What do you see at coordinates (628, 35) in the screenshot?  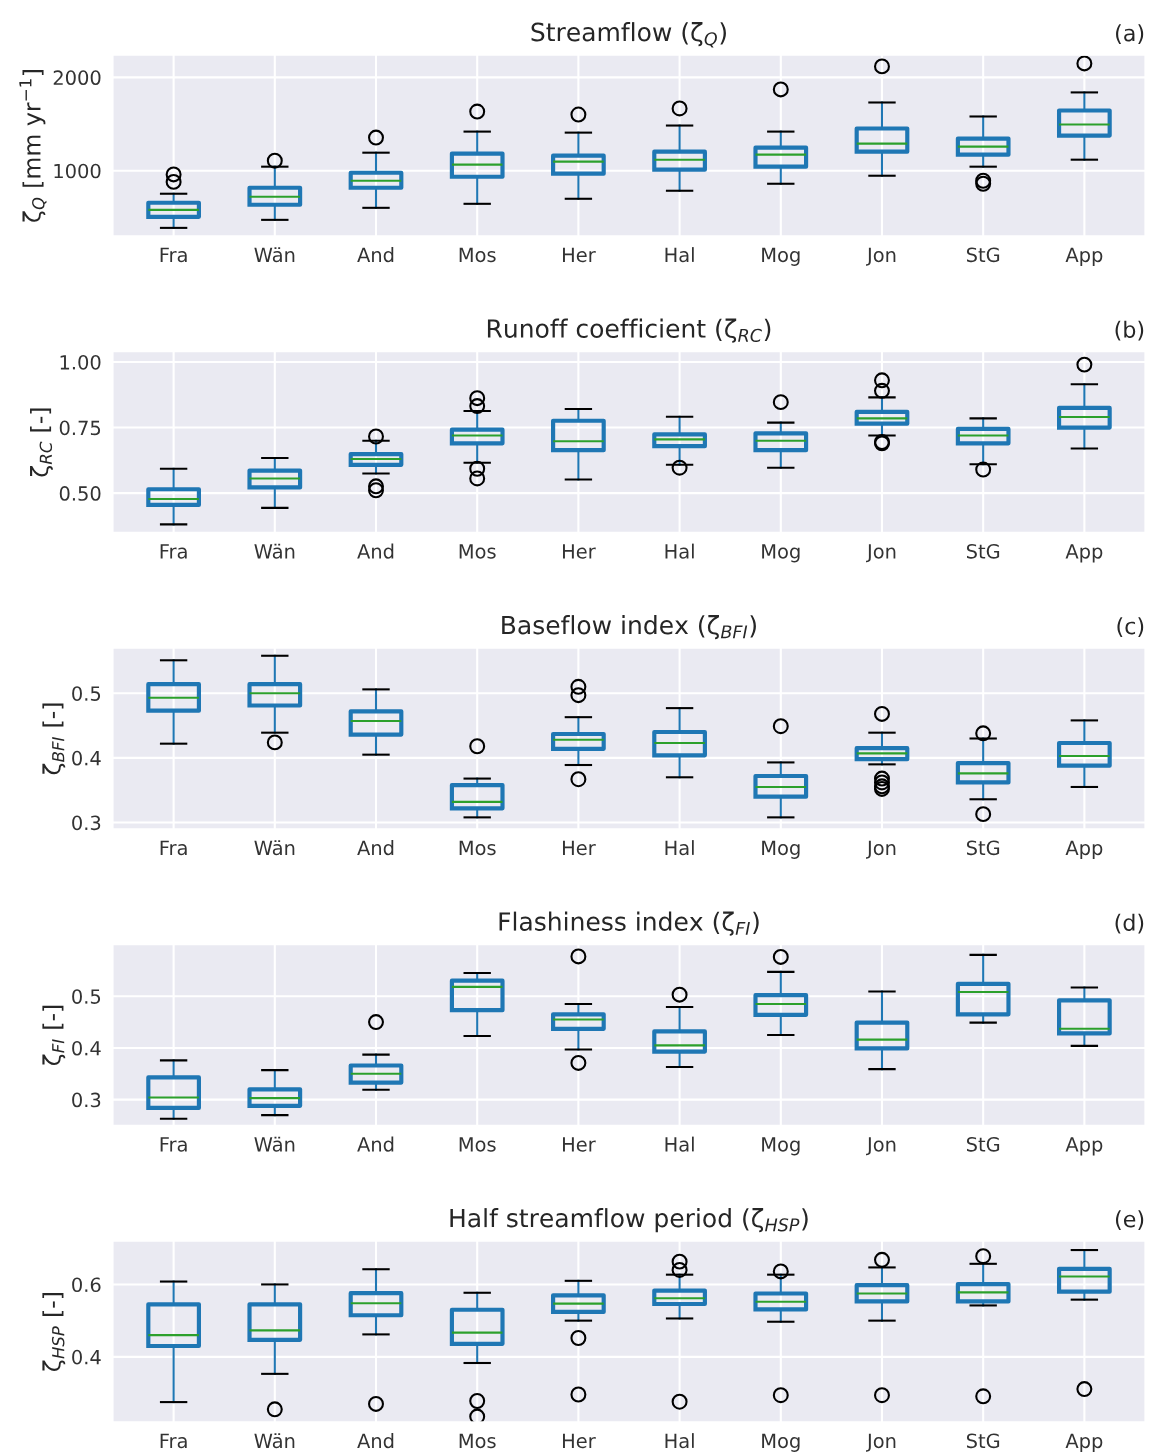 I see `chart-title: Streamflow (ζ$_{Q}$)` at bounding box center [628, 35].